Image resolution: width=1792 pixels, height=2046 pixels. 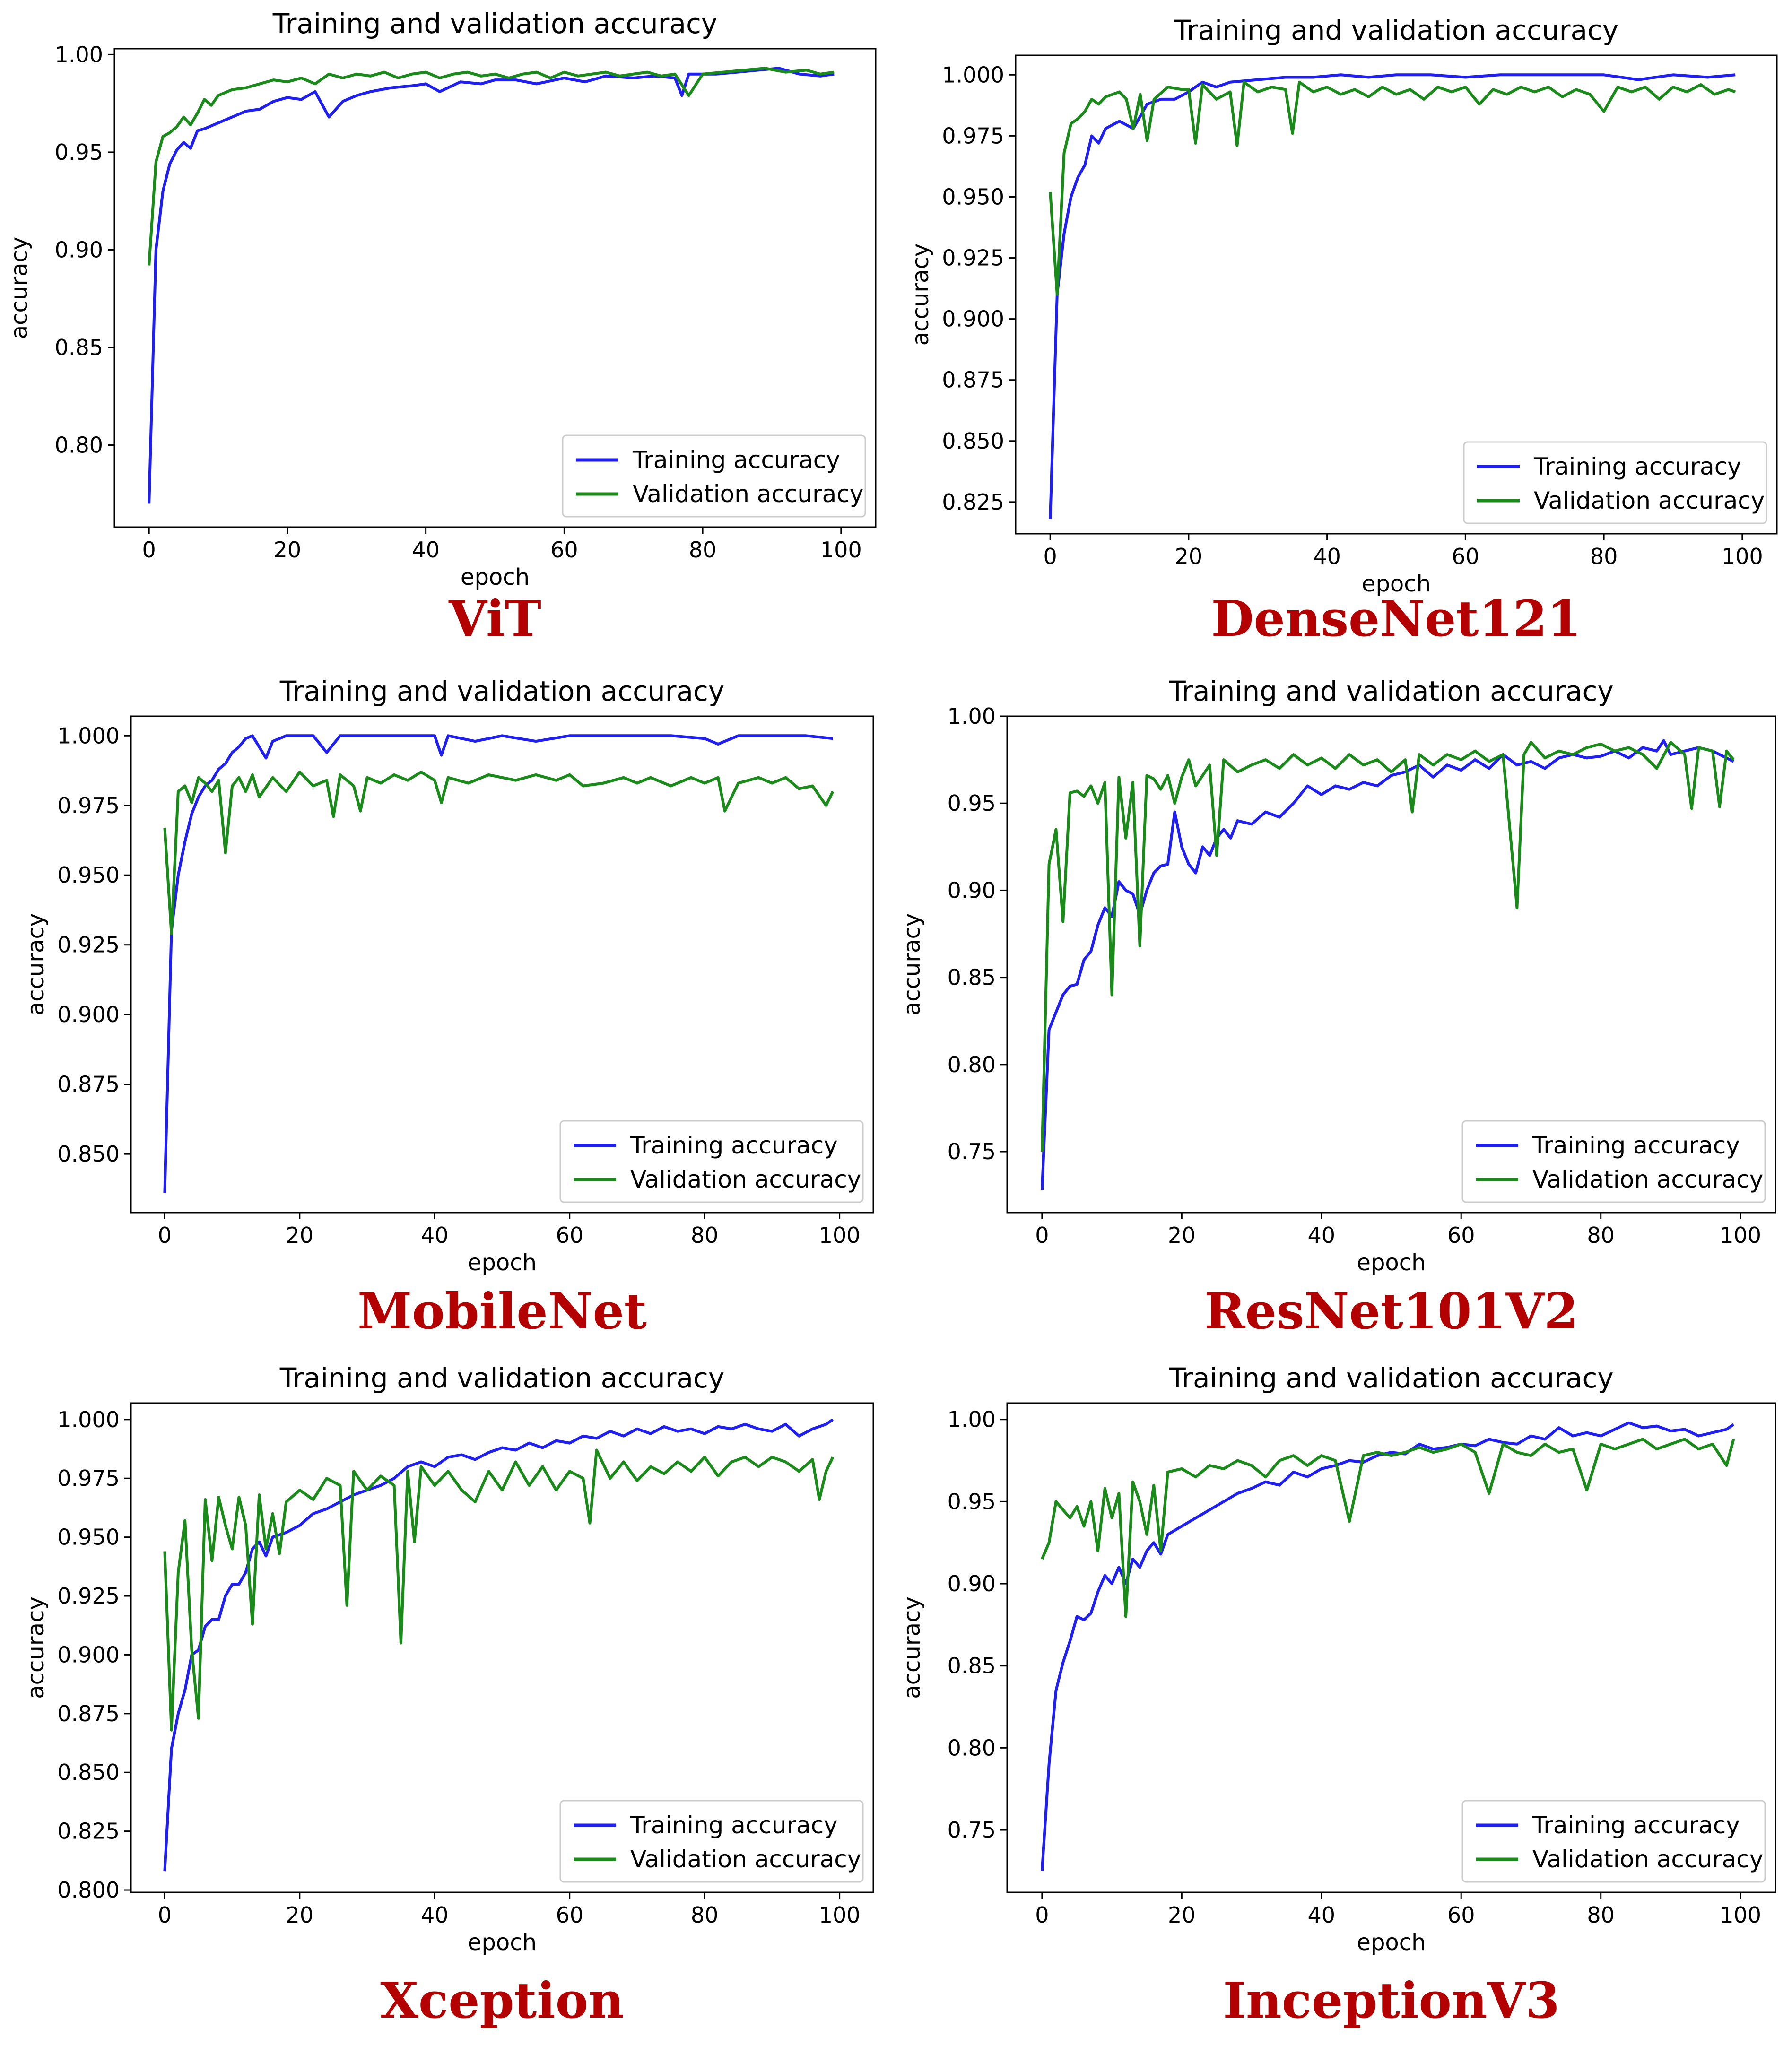 What do you see at coordinates (973, 135) in the screenshot?
I see `y-tick-label: 0.975` at bounding box center [973, 135].